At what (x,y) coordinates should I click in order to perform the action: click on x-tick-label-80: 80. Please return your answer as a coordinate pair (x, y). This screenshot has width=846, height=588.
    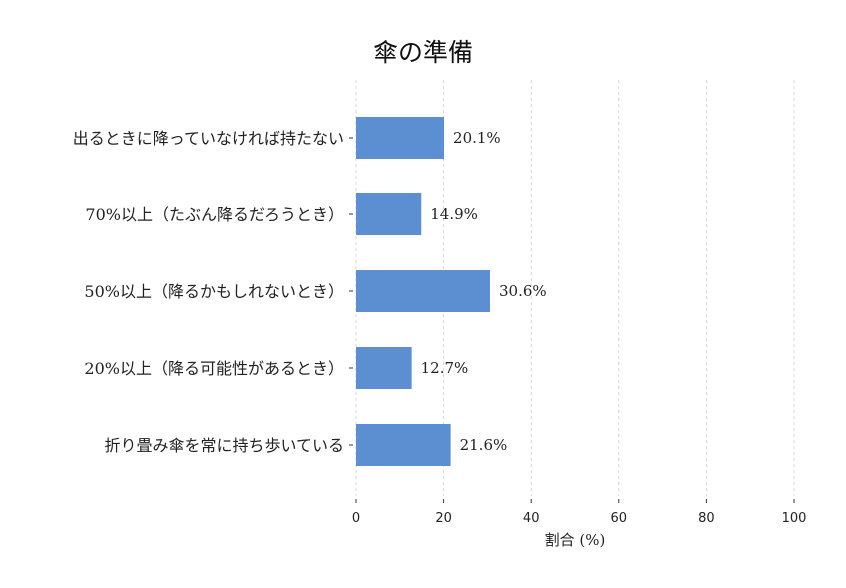
    Looking at the image, I should click on (706, 518).